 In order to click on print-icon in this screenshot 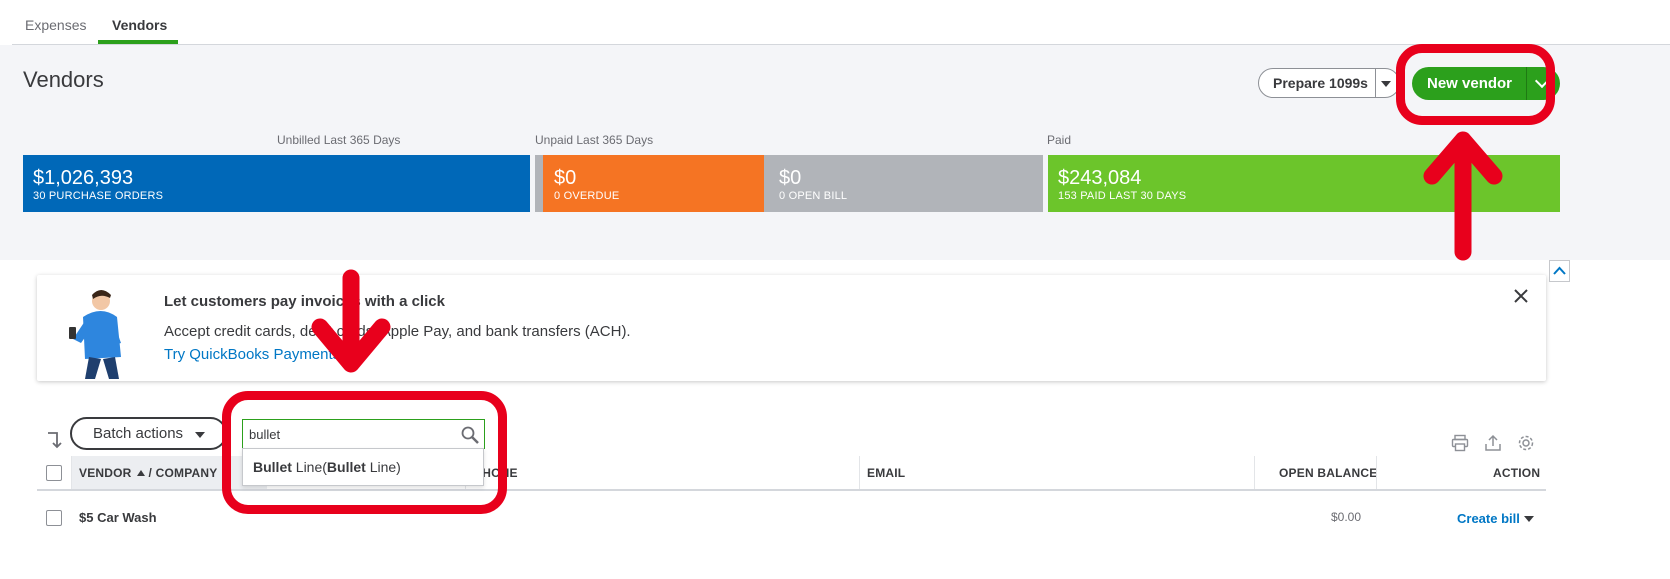, I will do `click(1460, 443)`.